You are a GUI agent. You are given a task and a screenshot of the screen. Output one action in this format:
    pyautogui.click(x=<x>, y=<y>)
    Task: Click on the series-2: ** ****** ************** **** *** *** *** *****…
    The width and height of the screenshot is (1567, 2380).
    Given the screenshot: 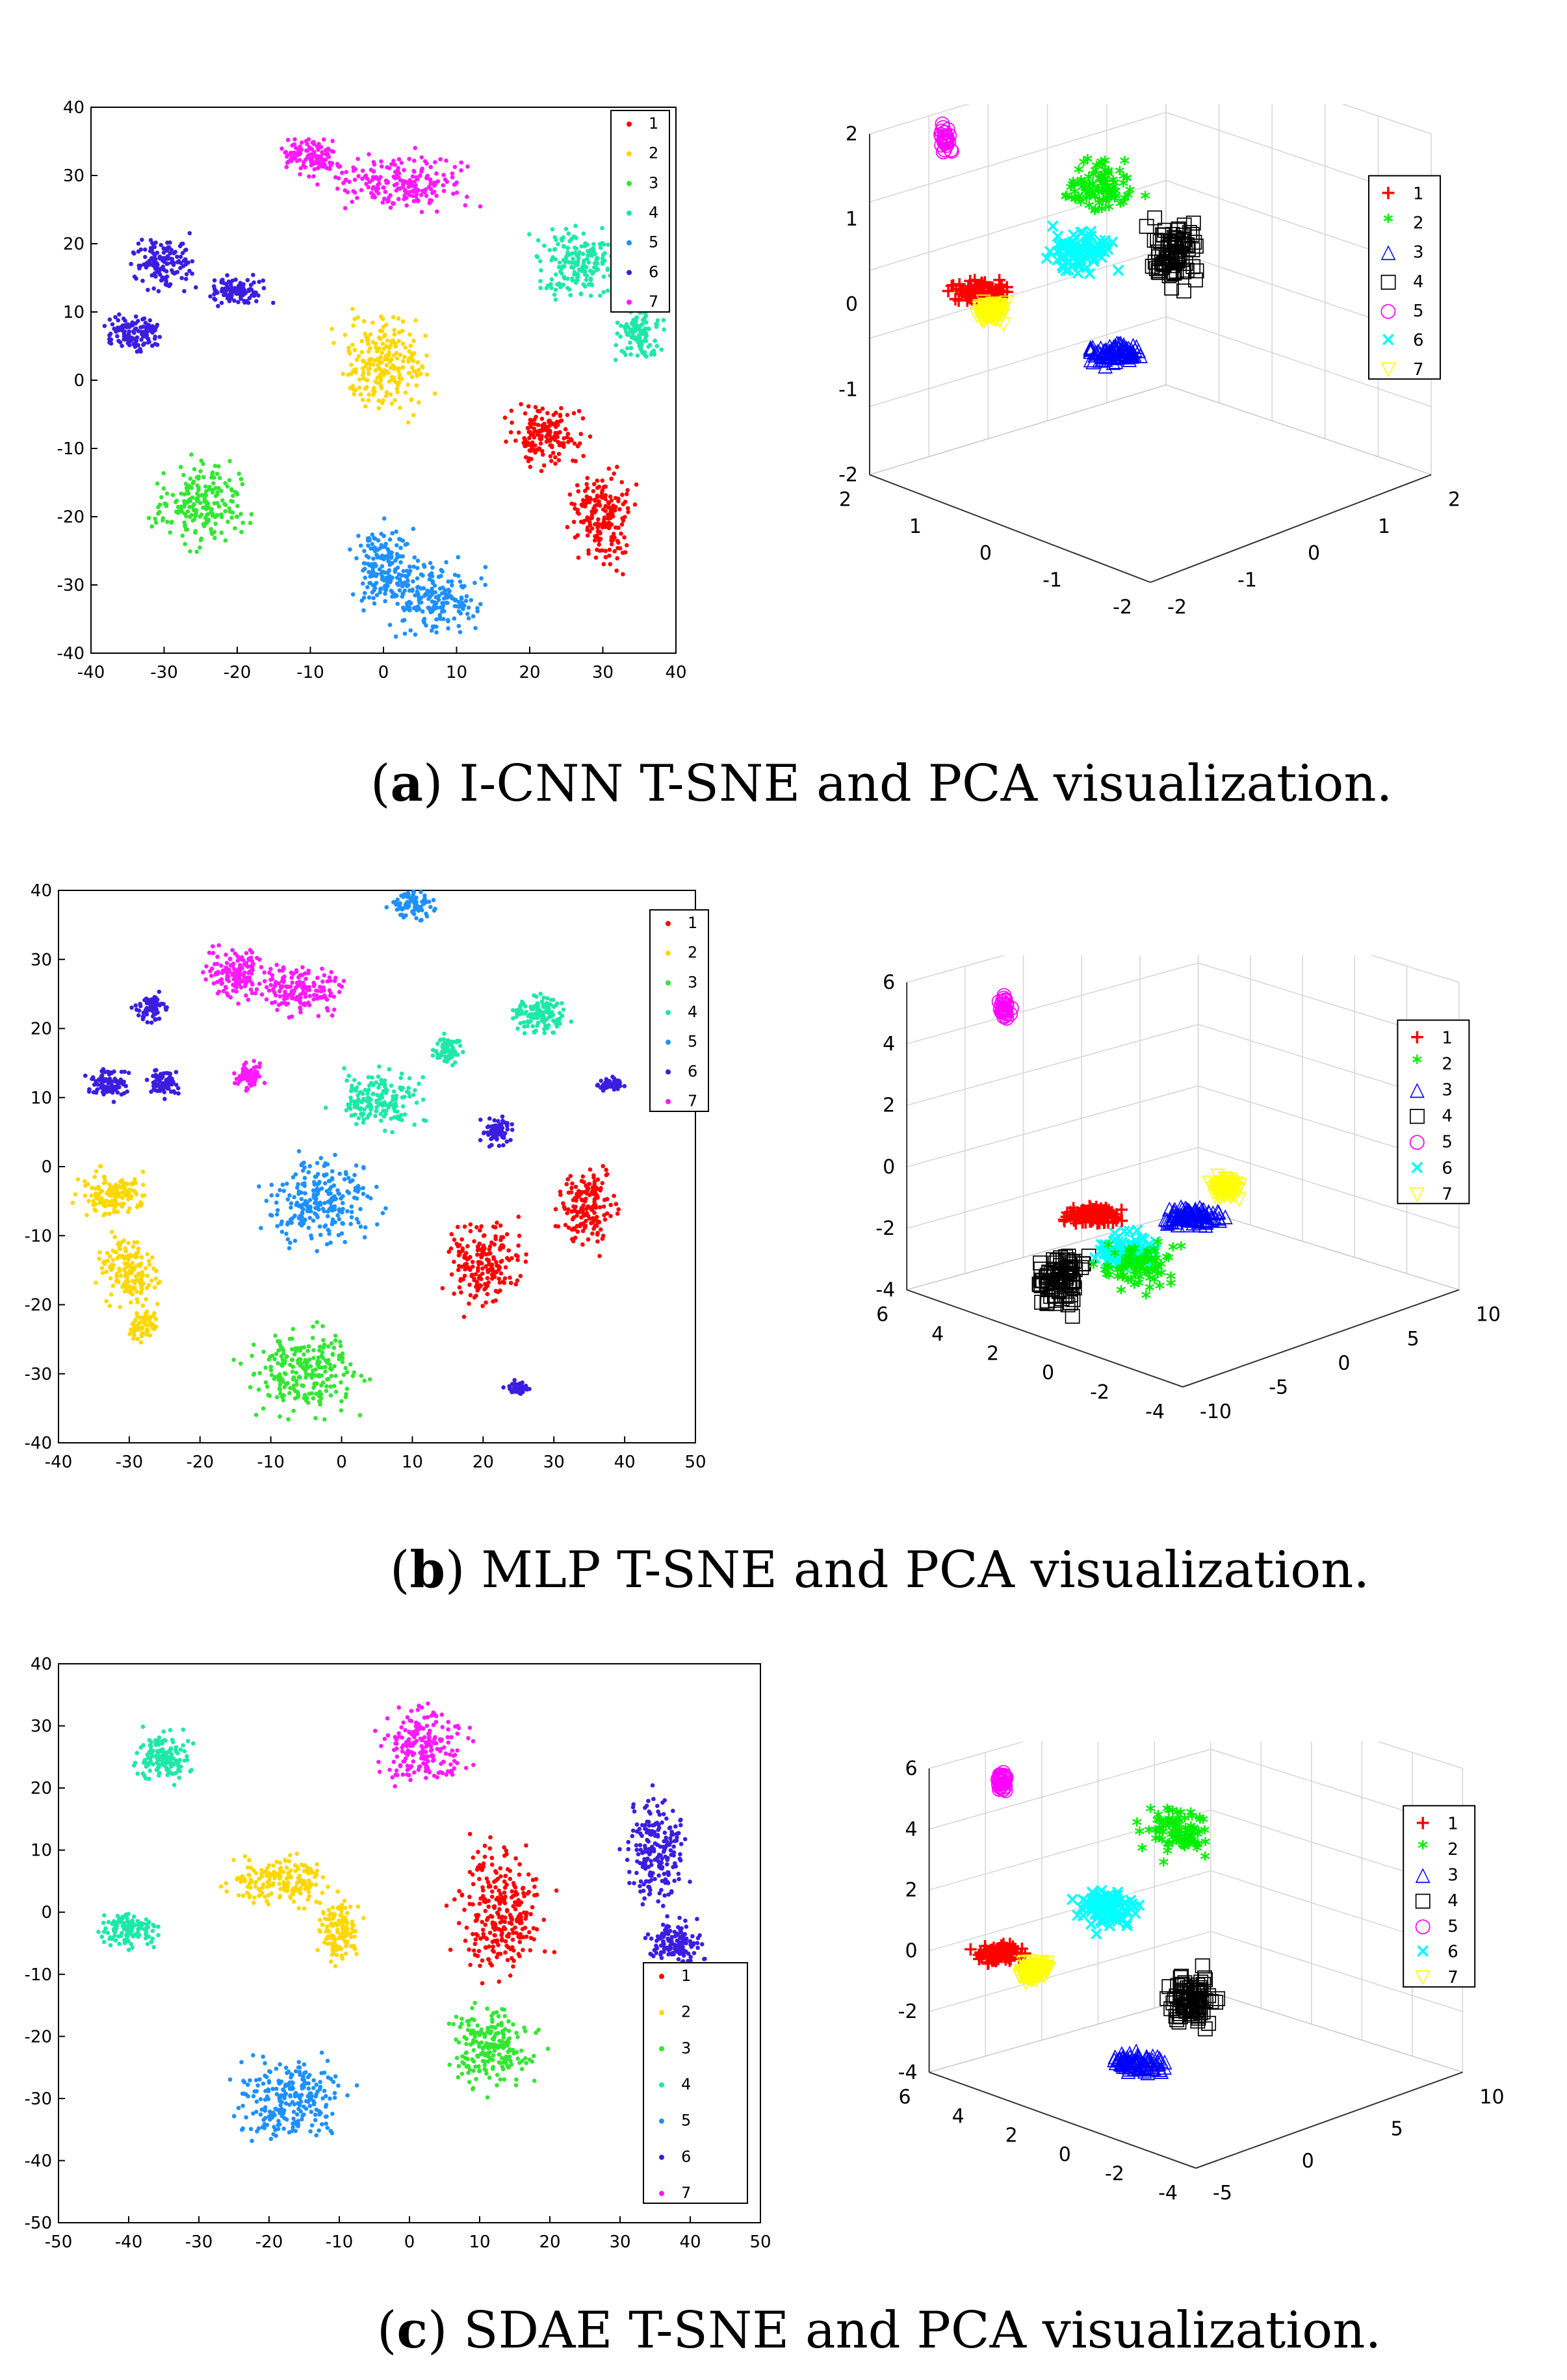 What is the action you would take?
    pyautogui.click(x=1106, y=189)
    